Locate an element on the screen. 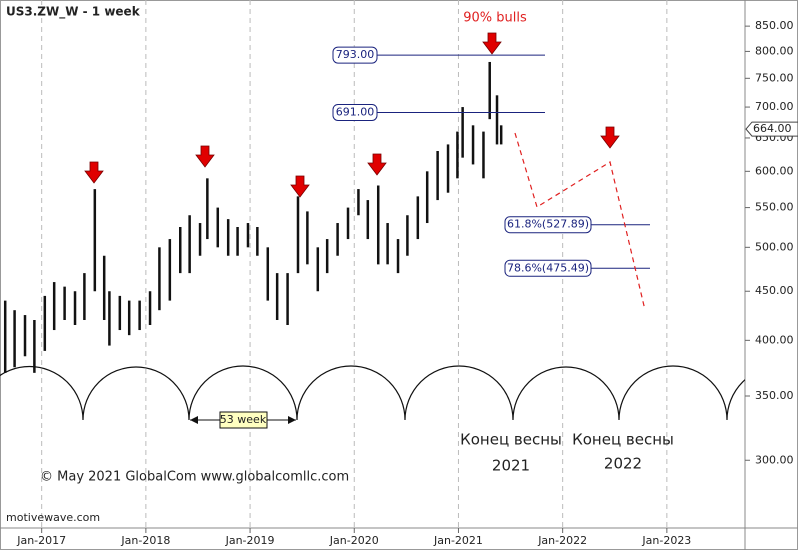  x-tick-label: Jan-2017 is located at coordinates (41, 540).